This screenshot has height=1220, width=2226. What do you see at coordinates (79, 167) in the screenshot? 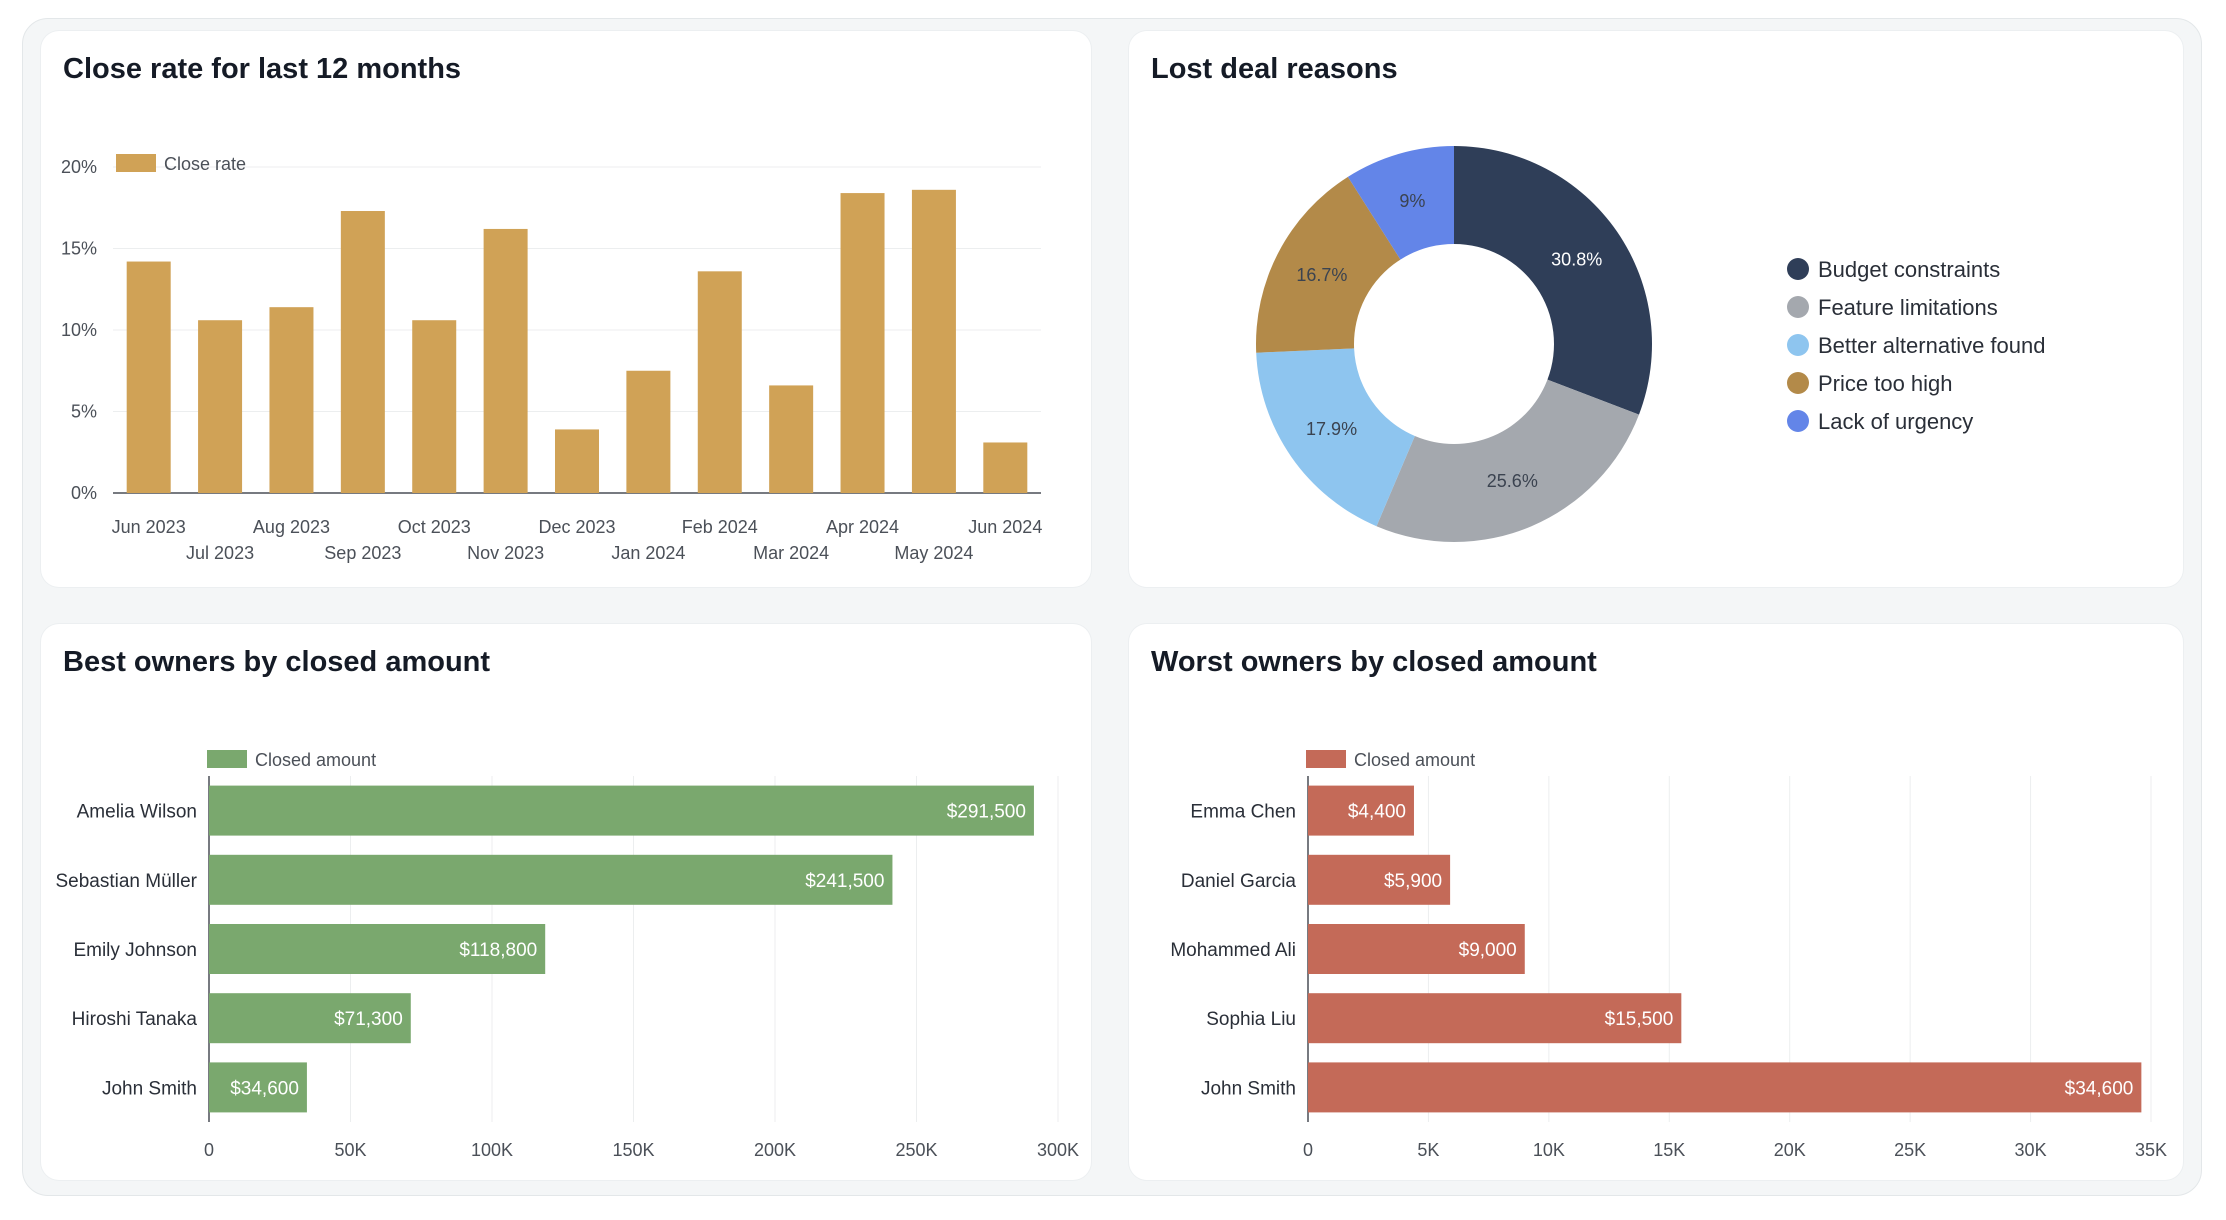
I see `y-tick-label: 20%` at bounding box center [79, 167].